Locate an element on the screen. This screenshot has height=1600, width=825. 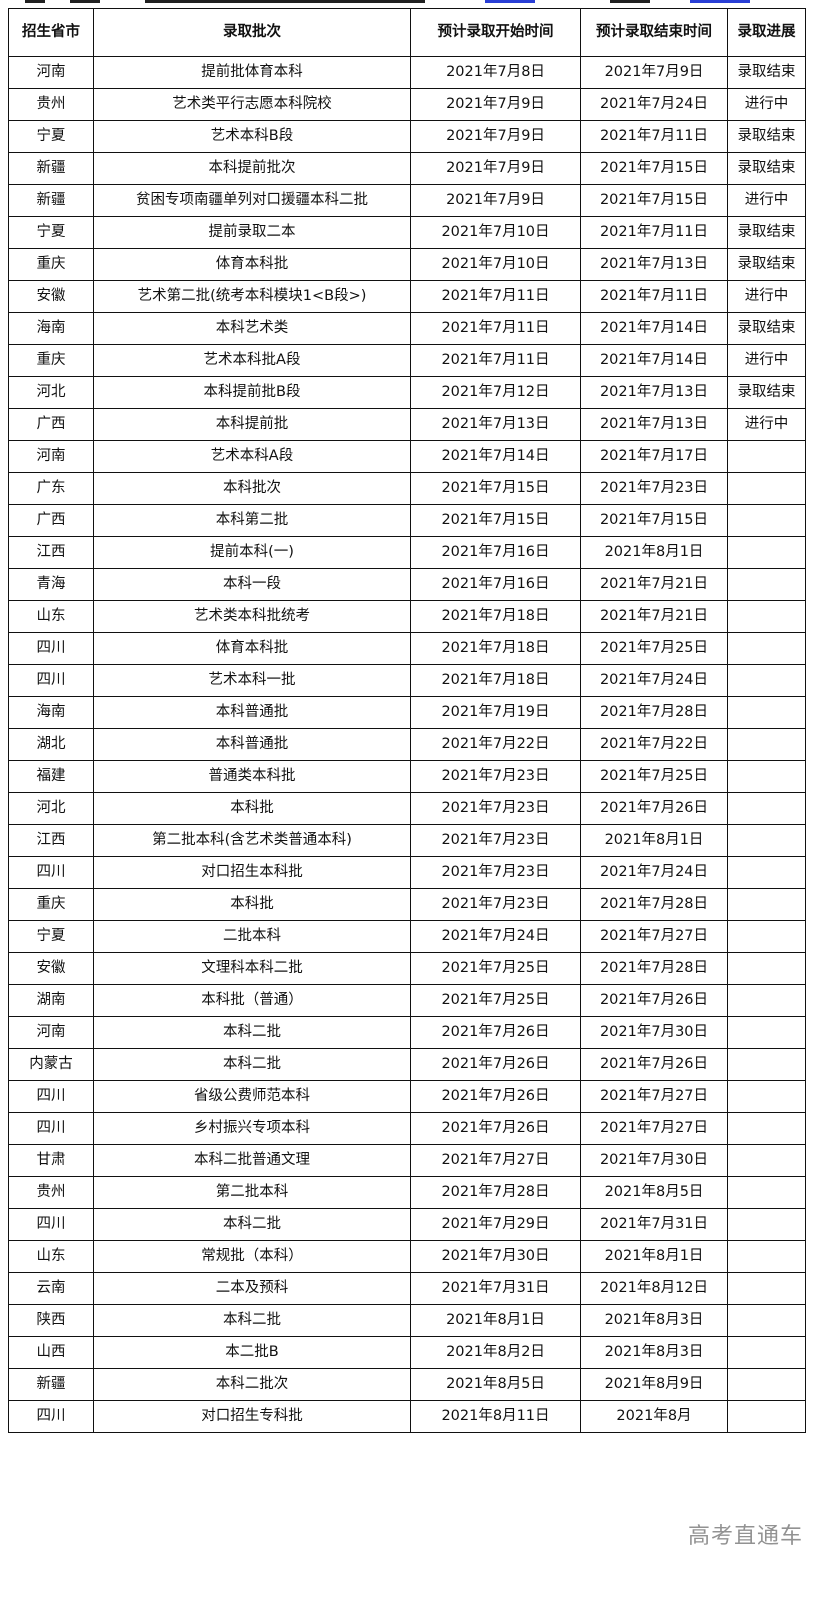
table-row: 四川 对口招生本科批 2021年7月23日 2021年7月24日 is located at coordinates (407, 872).